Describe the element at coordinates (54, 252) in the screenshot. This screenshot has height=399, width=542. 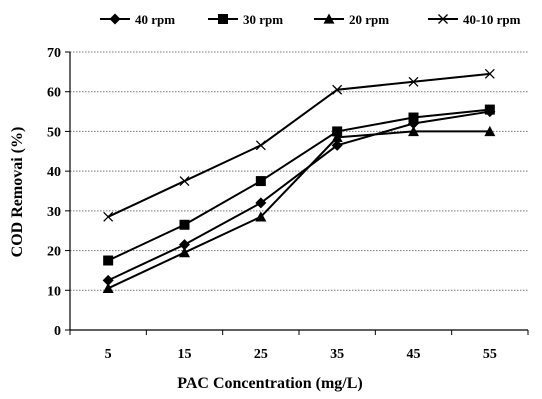
I see `y-tick-label: 20` at that location.